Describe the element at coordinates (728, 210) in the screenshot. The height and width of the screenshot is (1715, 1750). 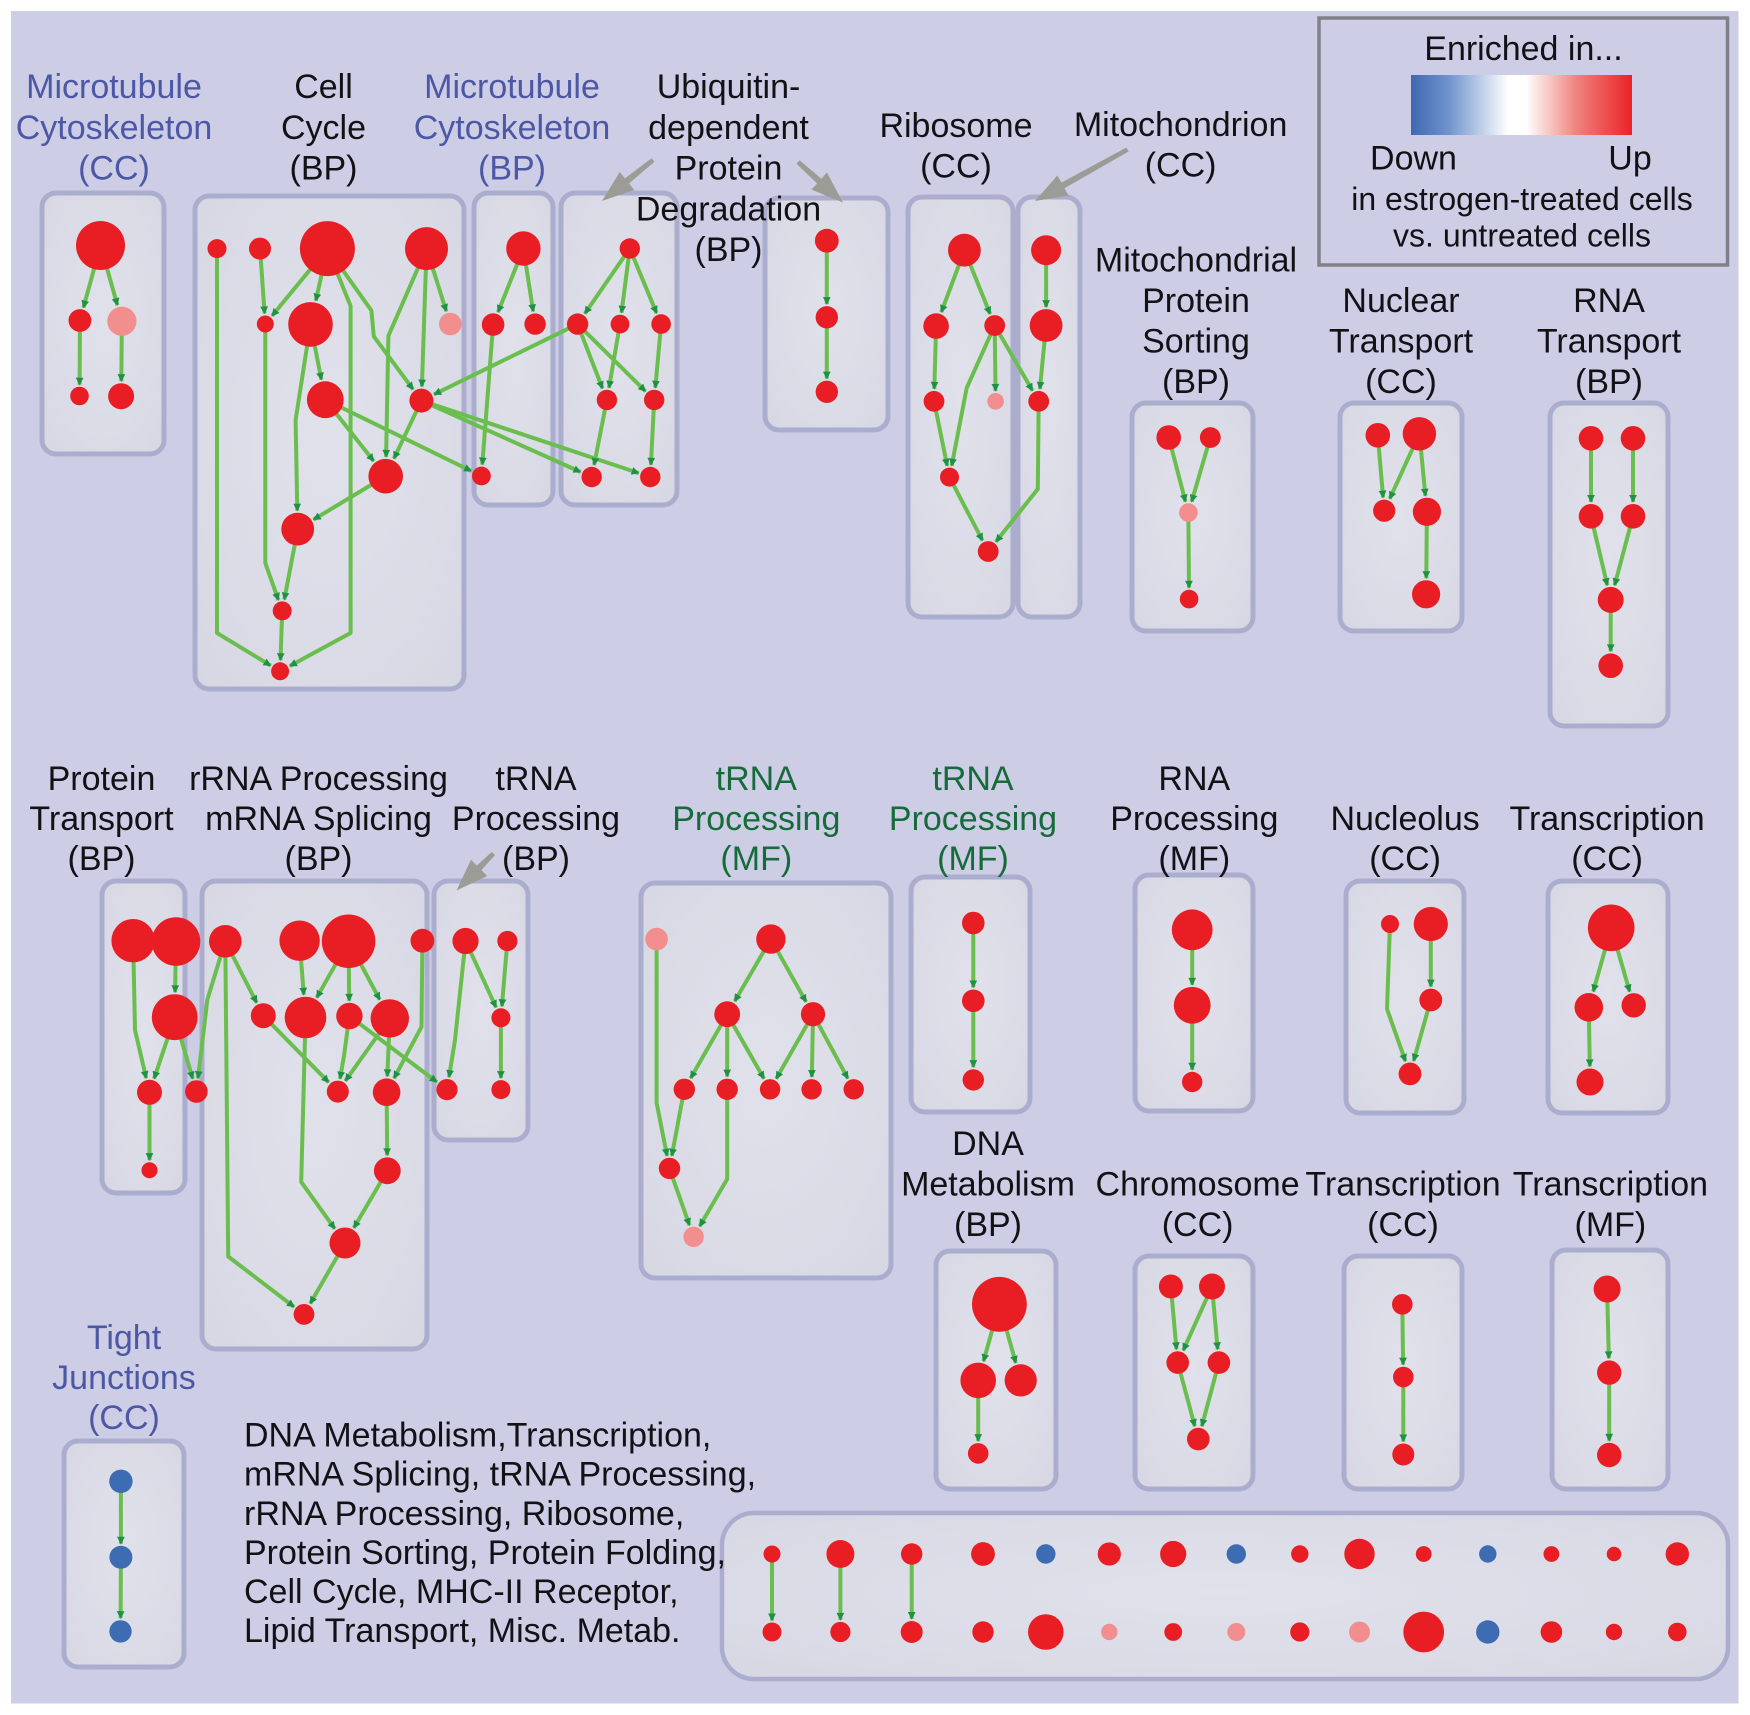
I see `svg-text: Degradation` at that location.